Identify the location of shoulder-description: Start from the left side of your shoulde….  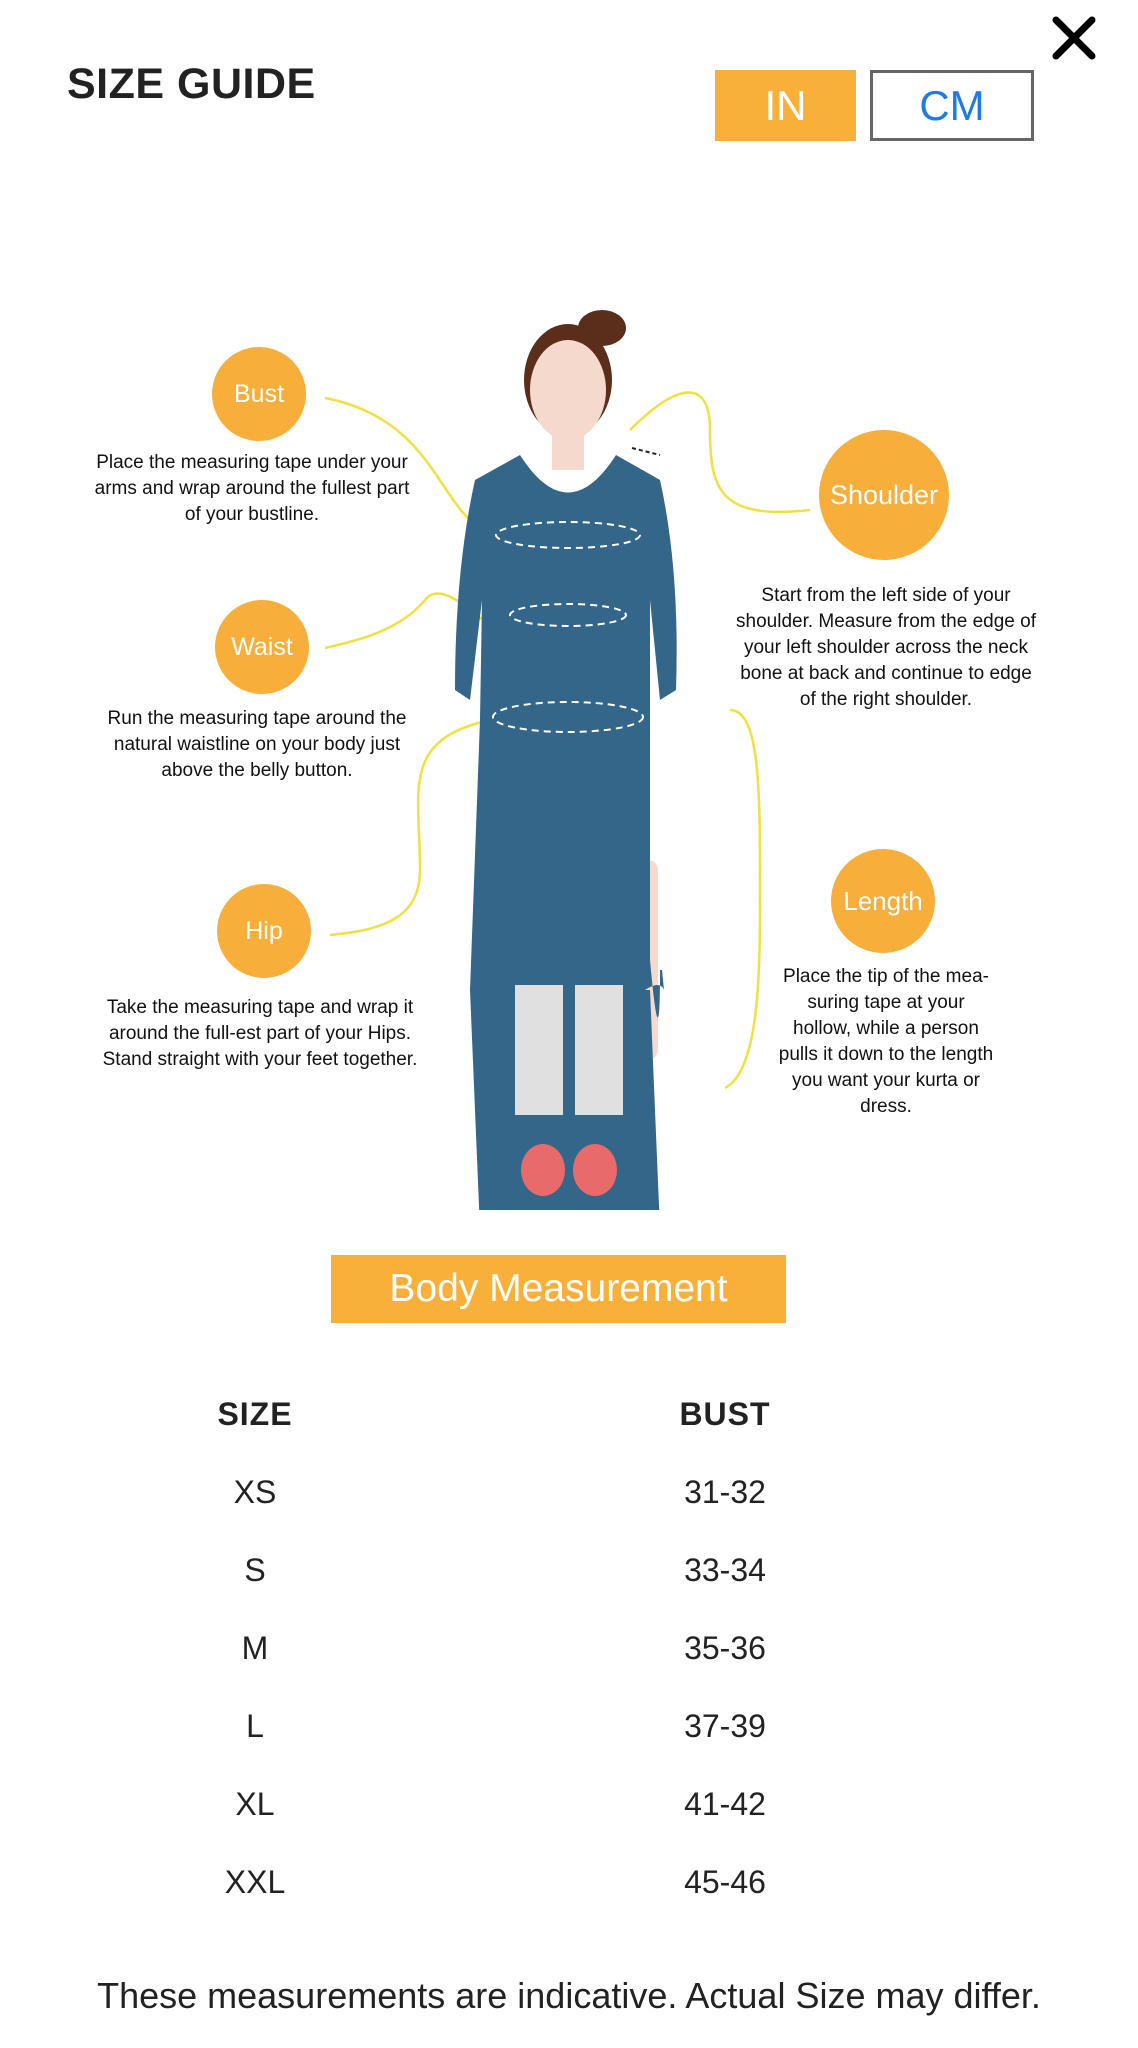
(886, 647).